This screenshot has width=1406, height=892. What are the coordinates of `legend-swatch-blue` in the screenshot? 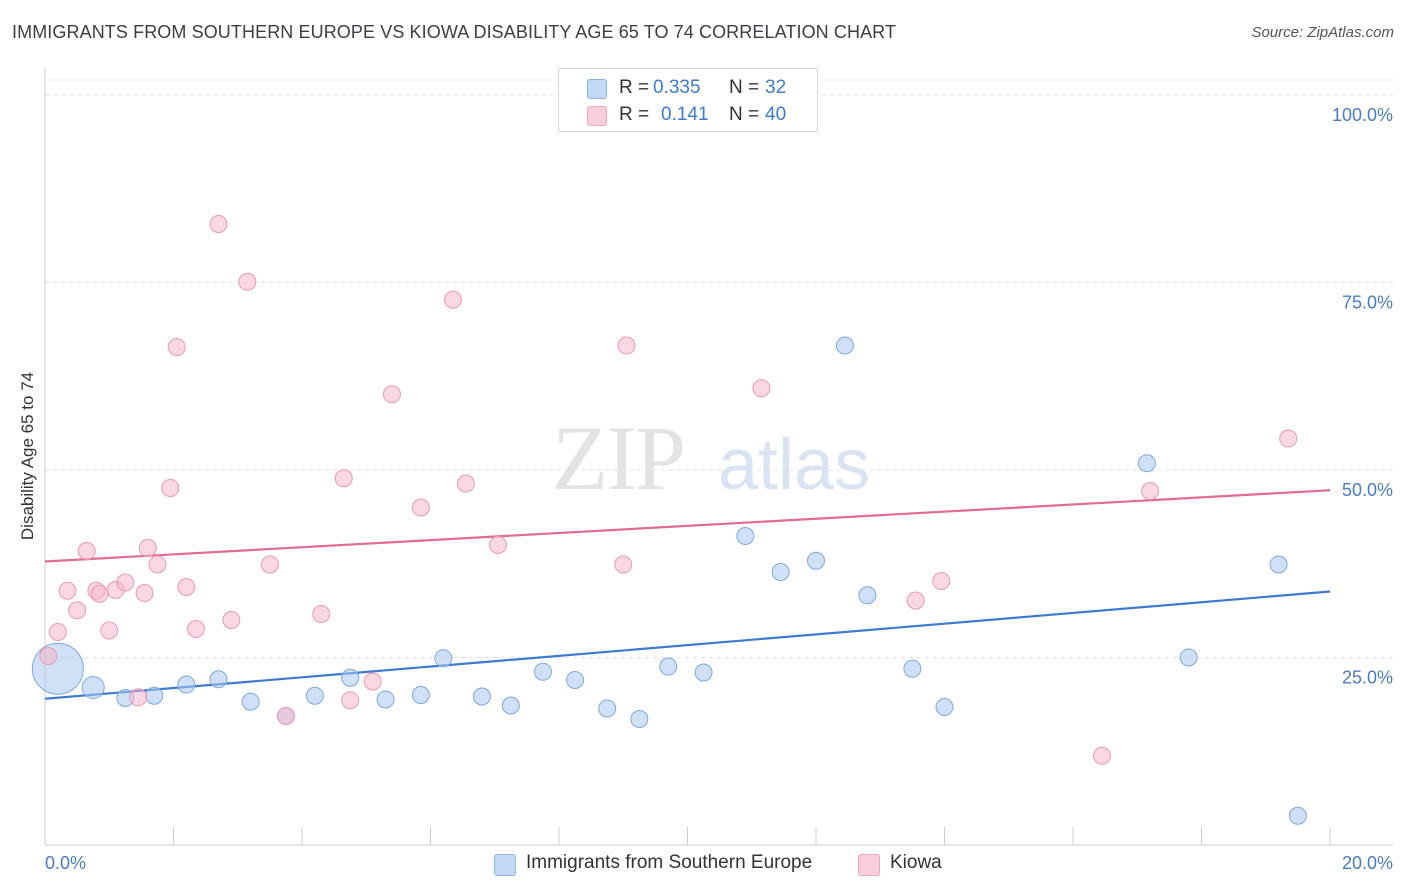 It's located at (597, 89).